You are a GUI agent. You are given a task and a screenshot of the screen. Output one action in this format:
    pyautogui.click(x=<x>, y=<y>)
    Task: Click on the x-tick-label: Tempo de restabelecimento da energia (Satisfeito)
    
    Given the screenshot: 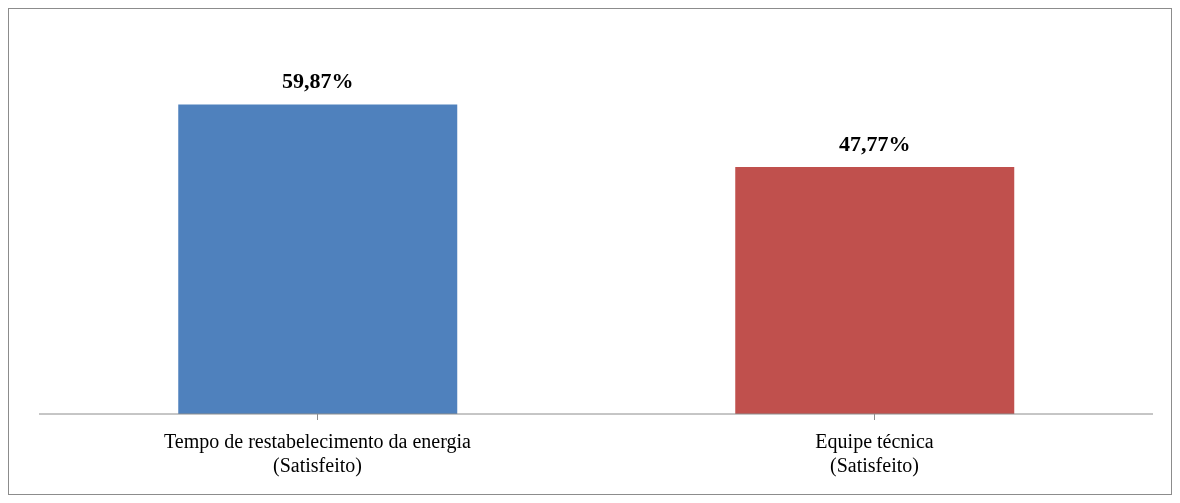 What is the action you would take?
    pyautogui.click(x=318, y=453)
    